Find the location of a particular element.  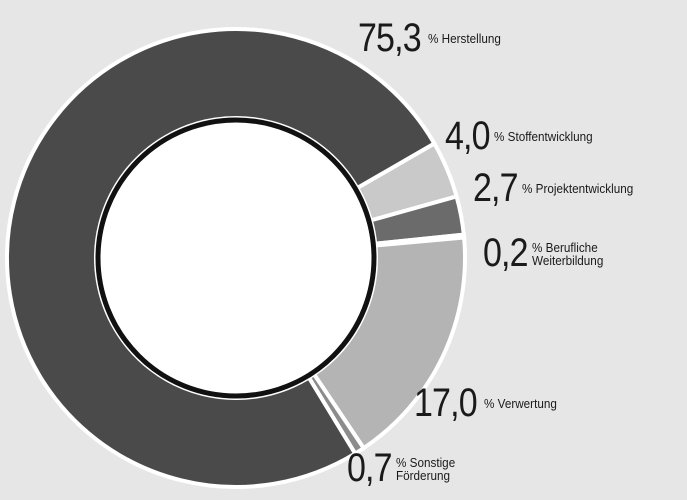

value-label: 17,0 is located at coordinates (446, 403).